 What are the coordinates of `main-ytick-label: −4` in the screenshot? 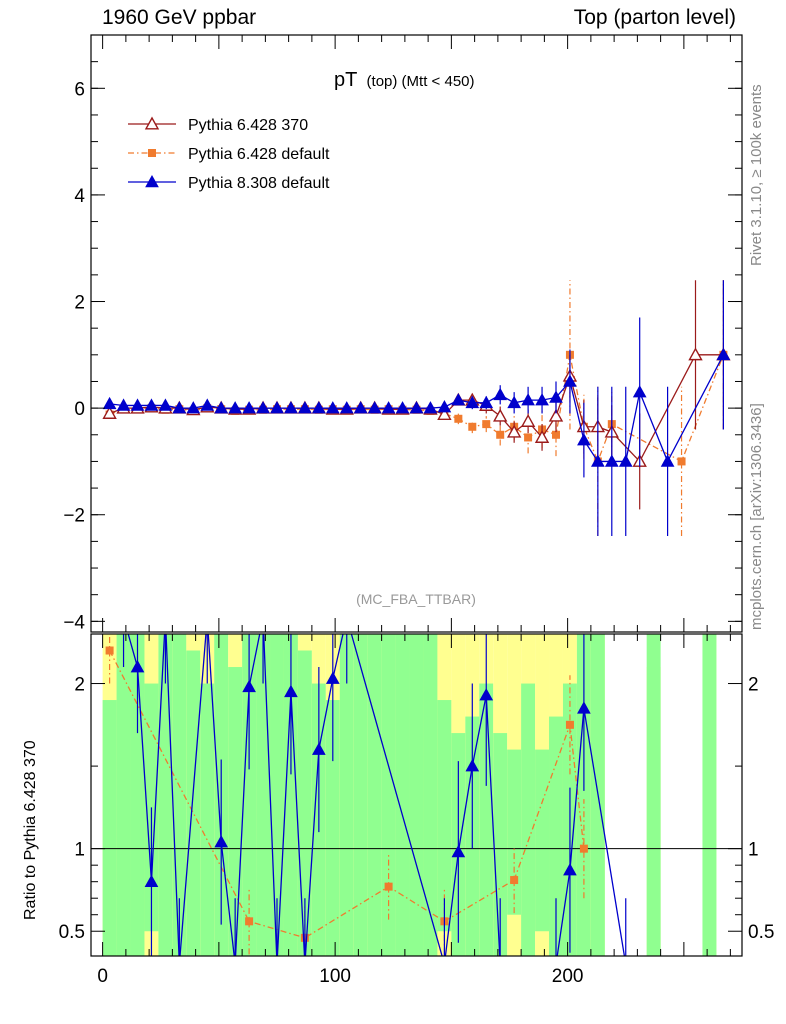 It's located at (74, 622).